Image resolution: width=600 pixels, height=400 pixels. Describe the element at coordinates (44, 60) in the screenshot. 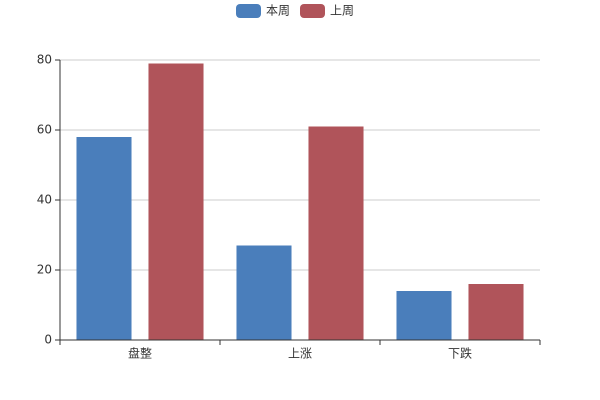

I see `y-tick-label: 80` at that location.